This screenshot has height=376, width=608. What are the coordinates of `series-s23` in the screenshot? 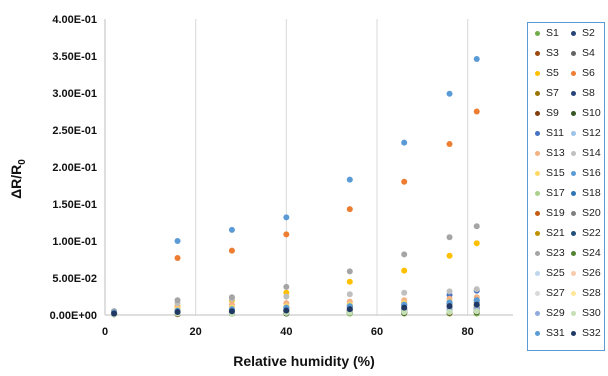 It's located at (295, 269).